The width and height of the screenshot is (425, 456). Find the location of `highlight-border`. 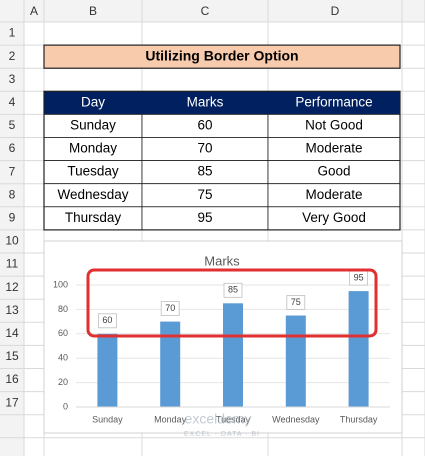

highlight-border is located at coordinates (232, 303).